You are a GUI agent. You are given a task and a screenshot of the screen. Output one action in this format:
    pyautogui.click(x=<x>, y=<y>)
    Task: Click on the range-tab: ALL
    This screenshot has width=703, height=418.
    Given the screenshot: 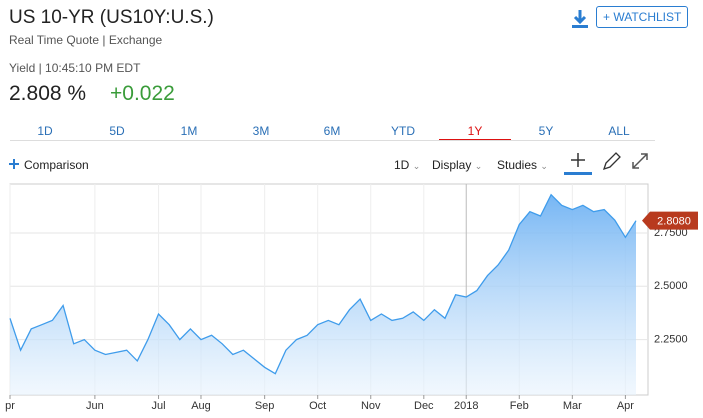 What is the action you would take?
    pyautogui.click(x=619, y=131)
    